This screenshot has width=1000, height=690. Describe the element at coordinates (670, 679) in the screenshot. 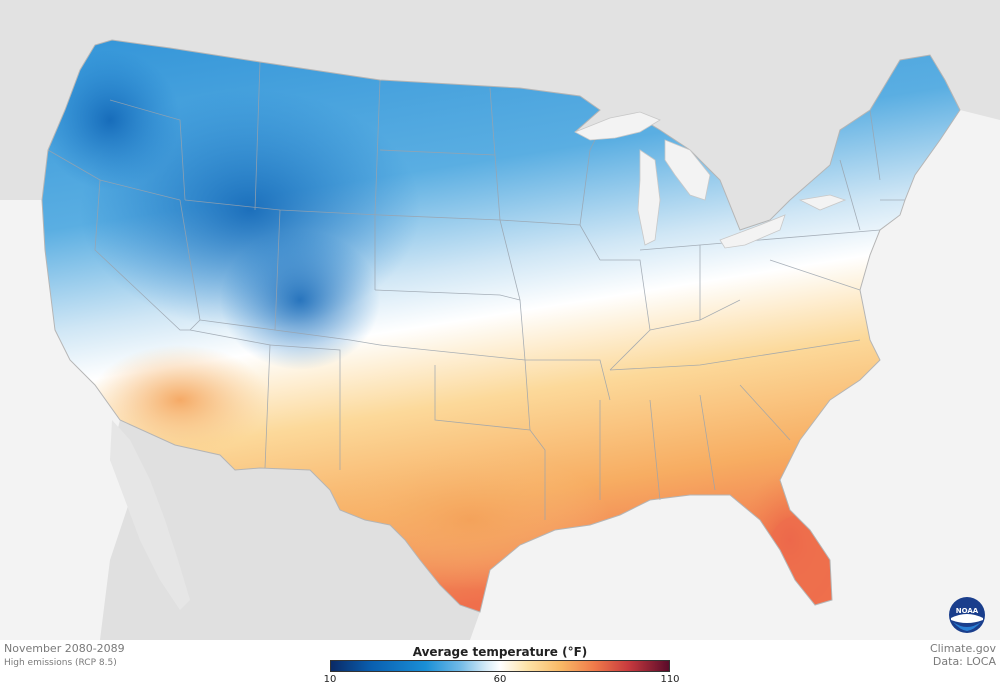

I see `legend-tick-max: 110` at that location.